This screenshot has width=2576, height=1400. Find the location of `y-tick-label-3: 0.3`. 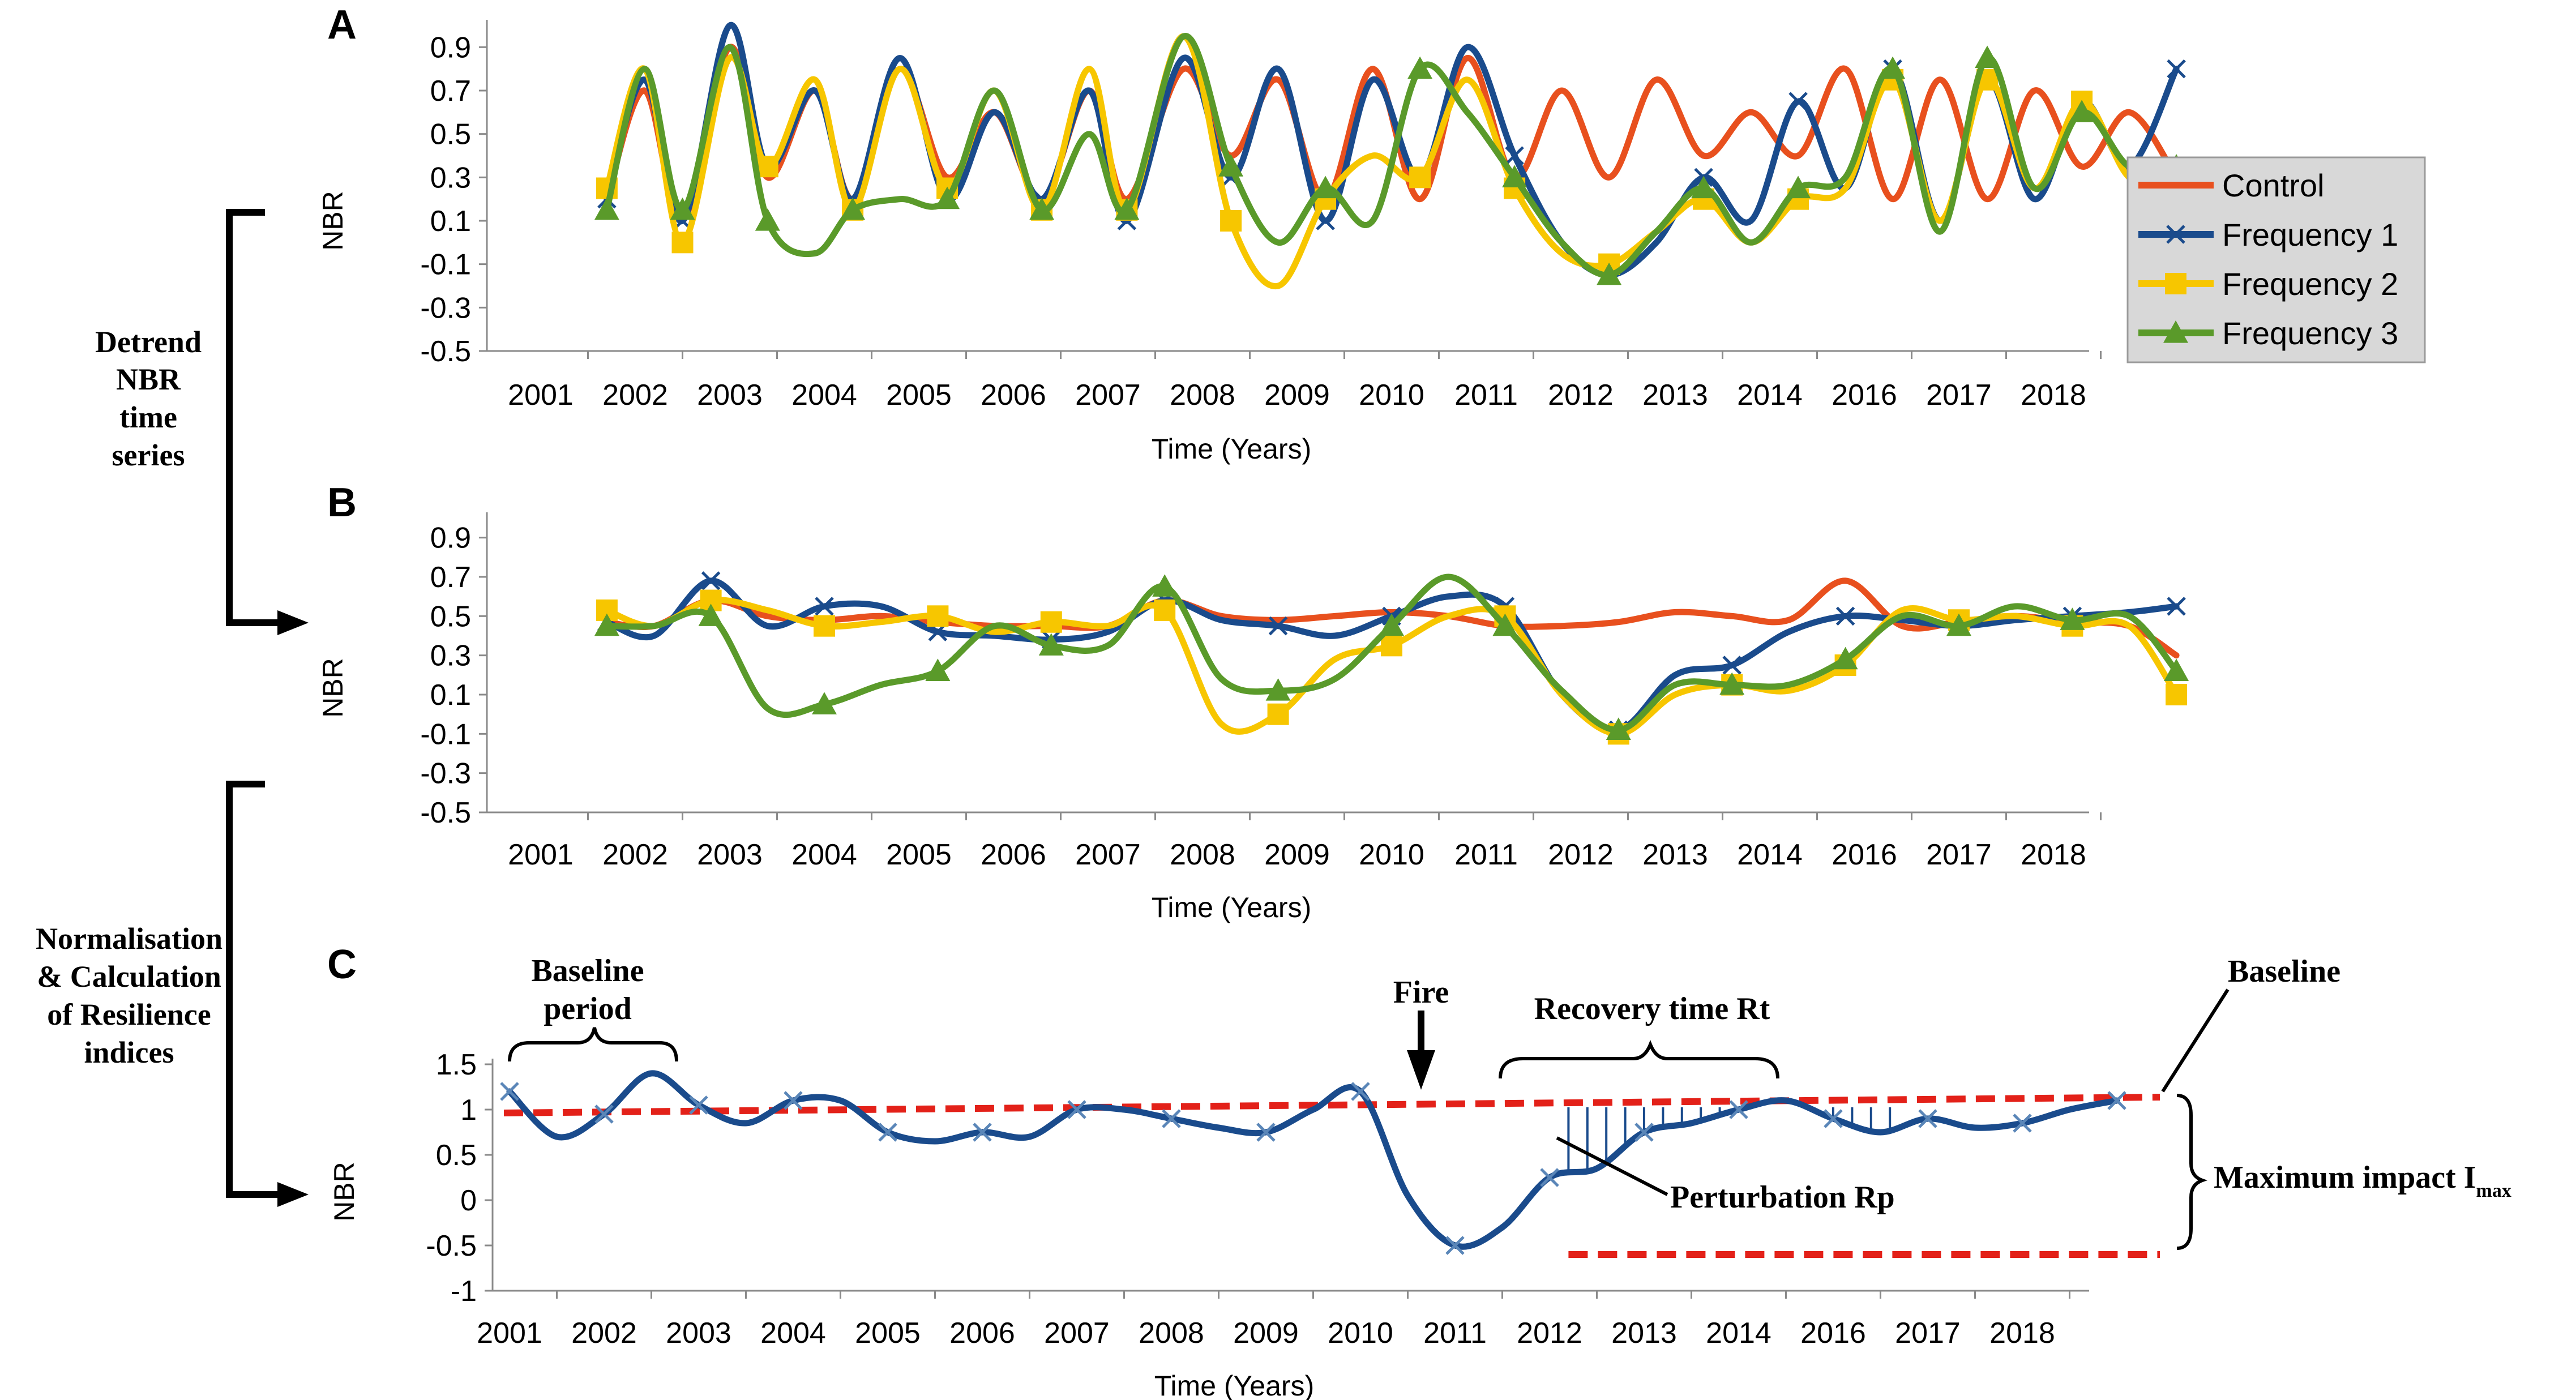

y-tick-label-3: 0.3 is located at coordinates (450, 177).